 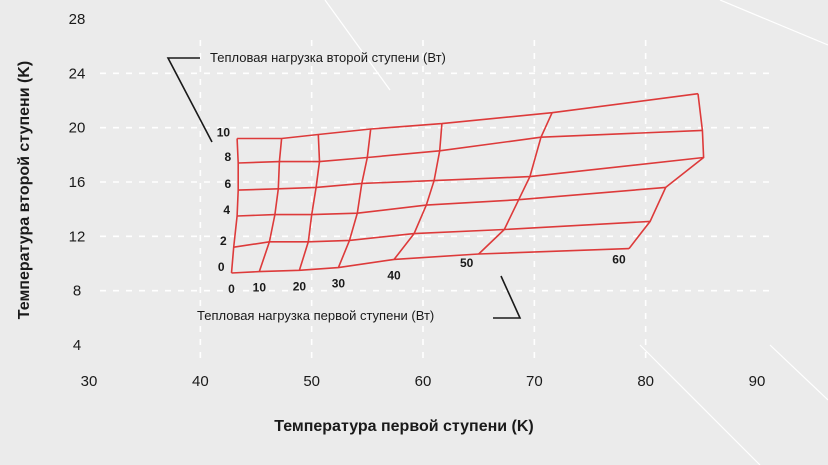 I want to click on first-stage-load-line-30W, so click(x=354, y=198).